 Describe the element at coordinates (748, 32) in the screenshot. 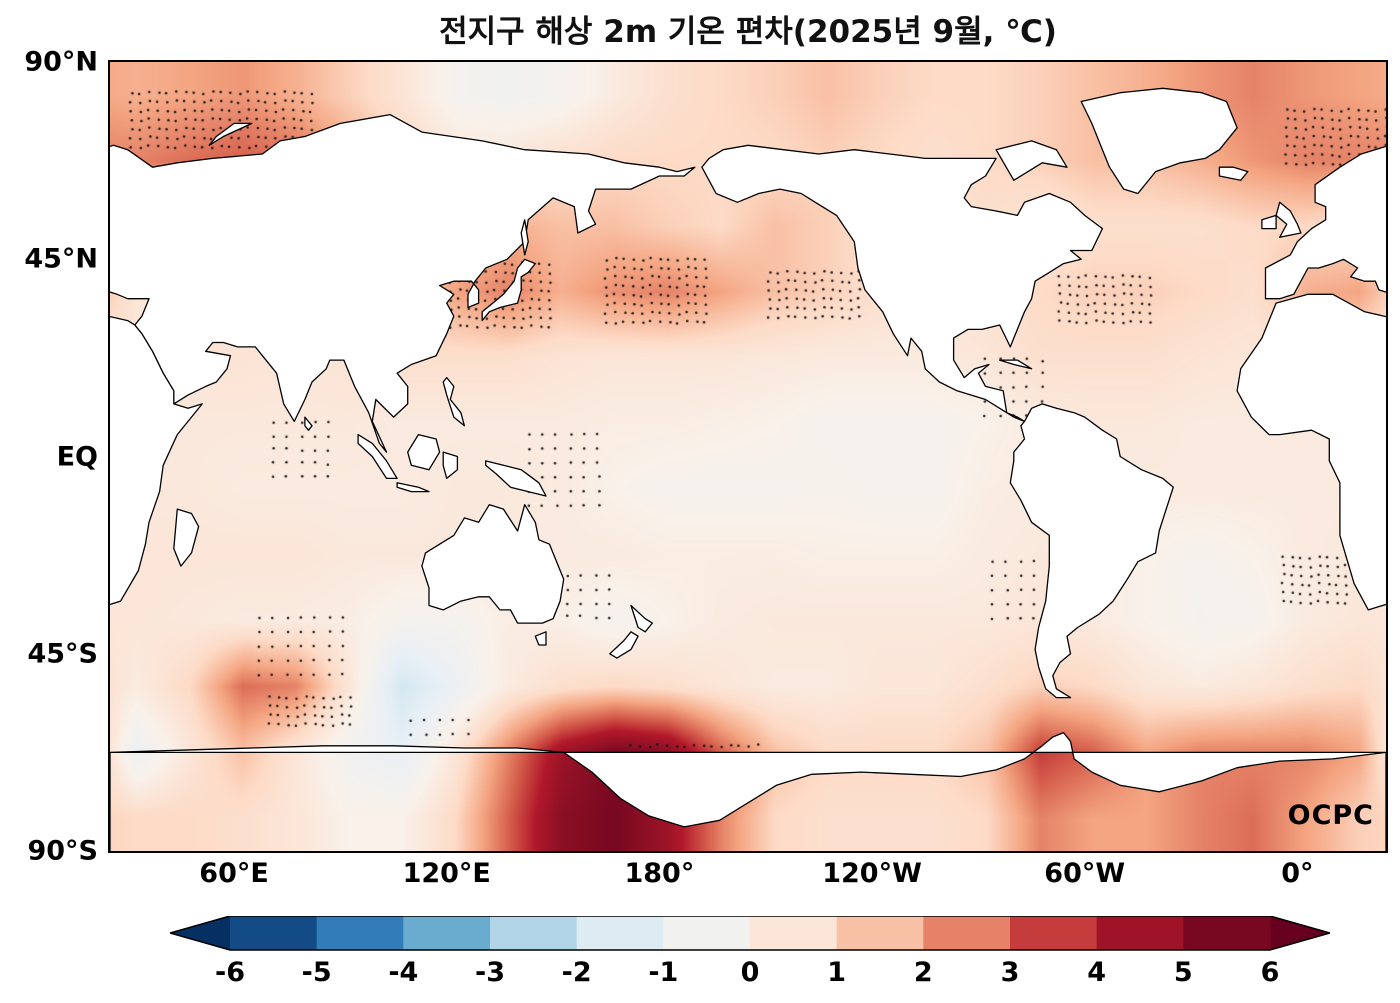

I see `chart-title: 전지구 해상 2m 기온 편차(2025년 9월, ℃)` at that location.